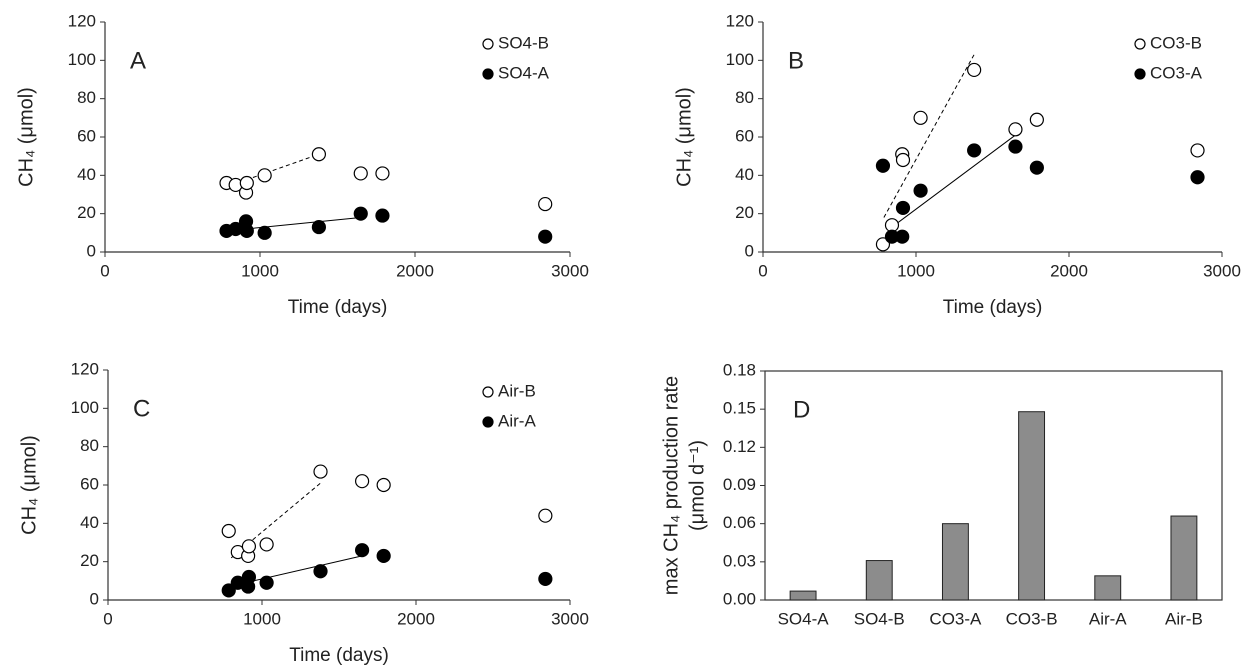  Describe the element at coordinates (671, 485) in the screenshot. I see `y-axis-label: max CH₄ production rate` at that location.